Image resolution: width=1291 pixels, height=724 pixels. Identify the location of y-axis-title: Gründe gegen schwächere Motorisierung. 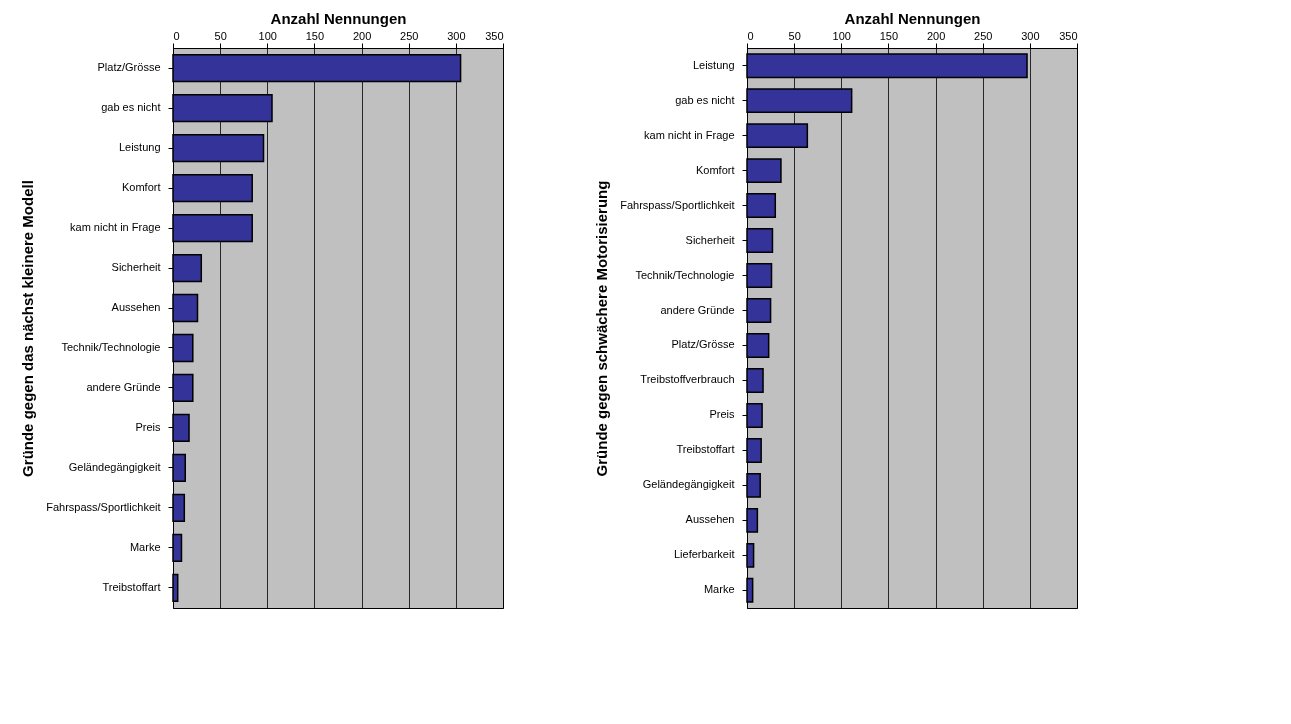
(602, 328).